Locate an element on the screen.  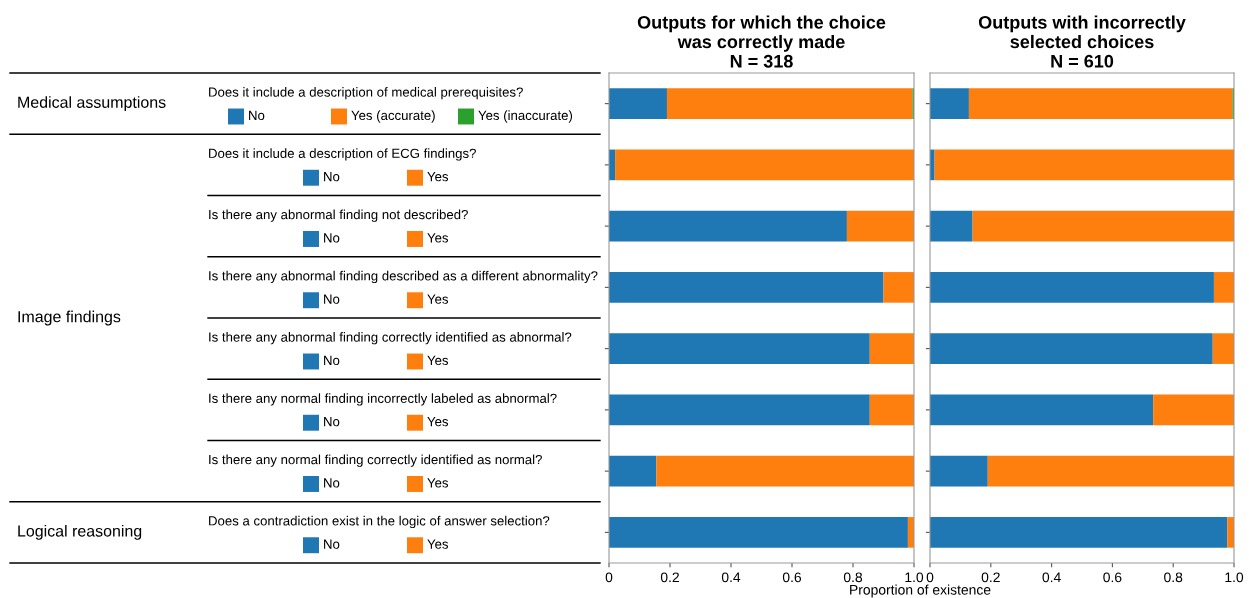
y-tick-label: Does it include a description of ECG findings? is located at coordinates (342, 154).